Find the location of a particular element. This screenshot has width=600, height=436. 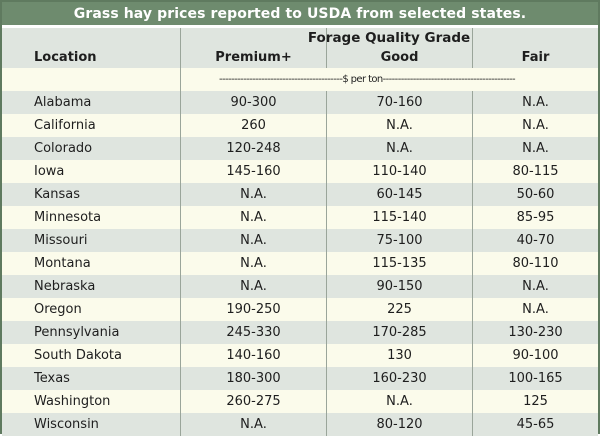

fair-cell: 50-60 is located at coordinates (535, 194).